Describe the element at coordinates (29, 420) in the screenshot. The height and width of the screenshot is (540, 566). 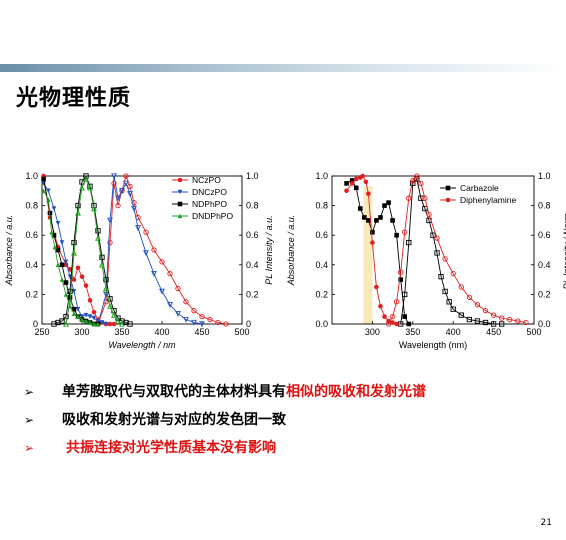
I see `arrow-icon: ➢` at that location.